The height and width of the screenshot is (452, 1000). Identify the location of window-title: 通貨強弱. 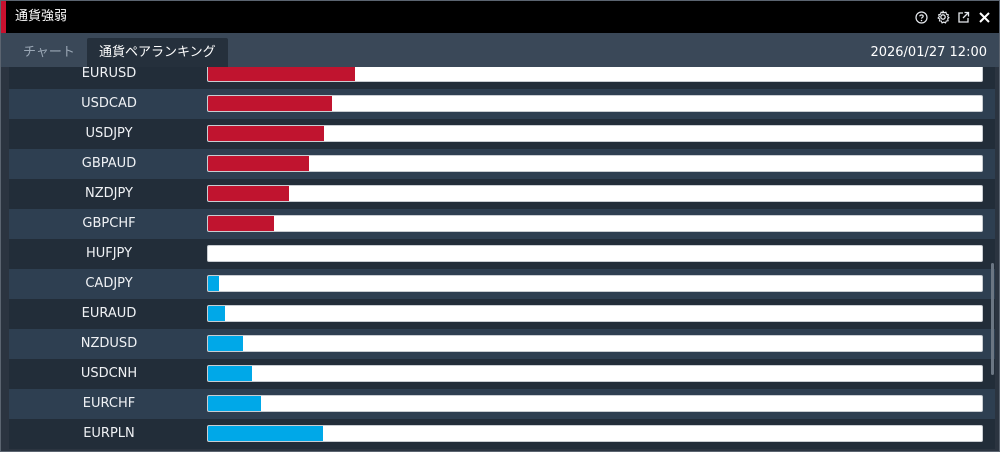
(41, 16).